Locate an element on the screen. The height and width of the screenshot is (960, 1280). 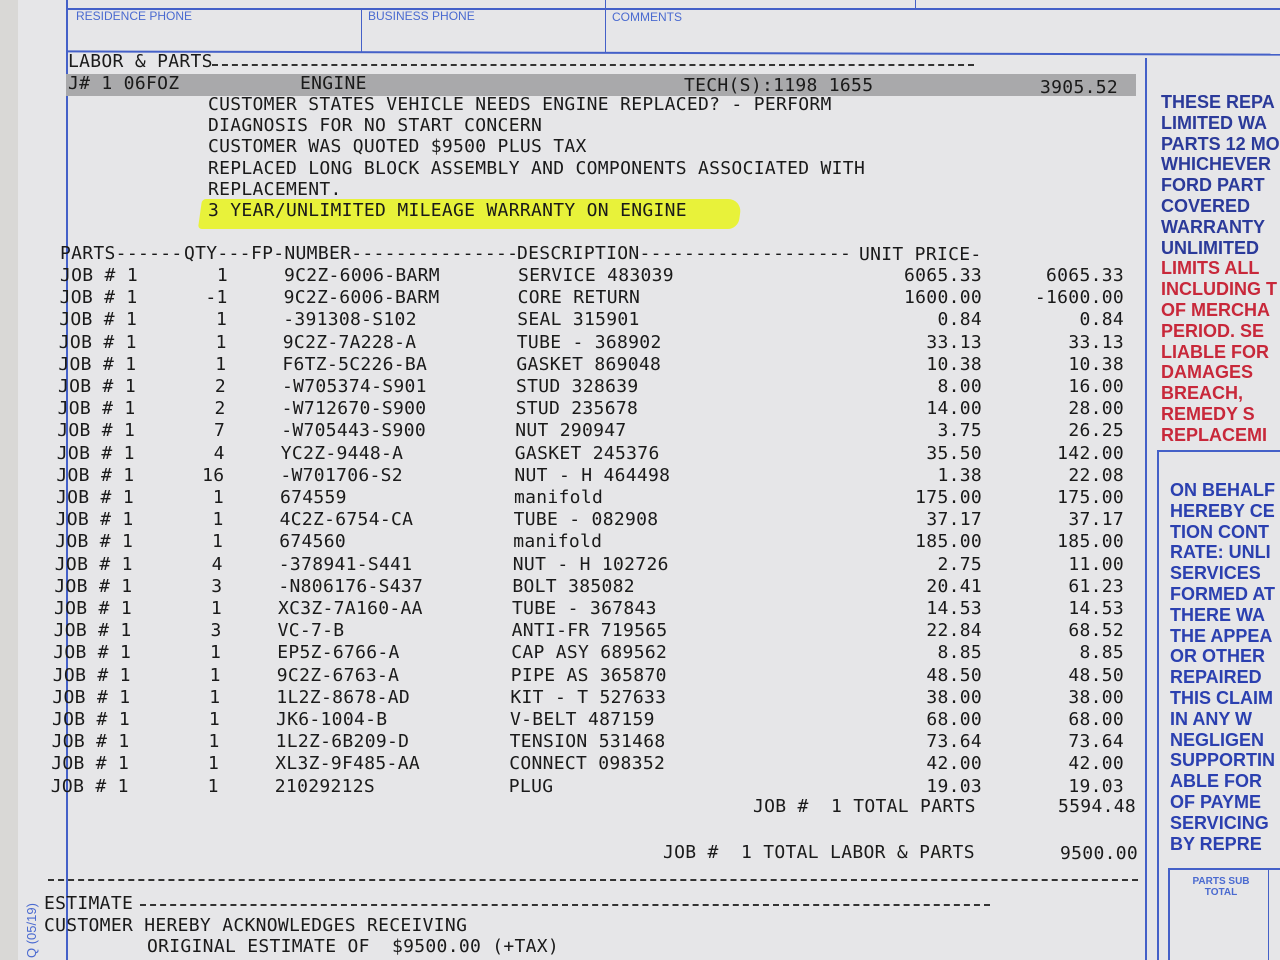
total-labor-parts-value: 9500.00 is located at coordinates (1099, 853).